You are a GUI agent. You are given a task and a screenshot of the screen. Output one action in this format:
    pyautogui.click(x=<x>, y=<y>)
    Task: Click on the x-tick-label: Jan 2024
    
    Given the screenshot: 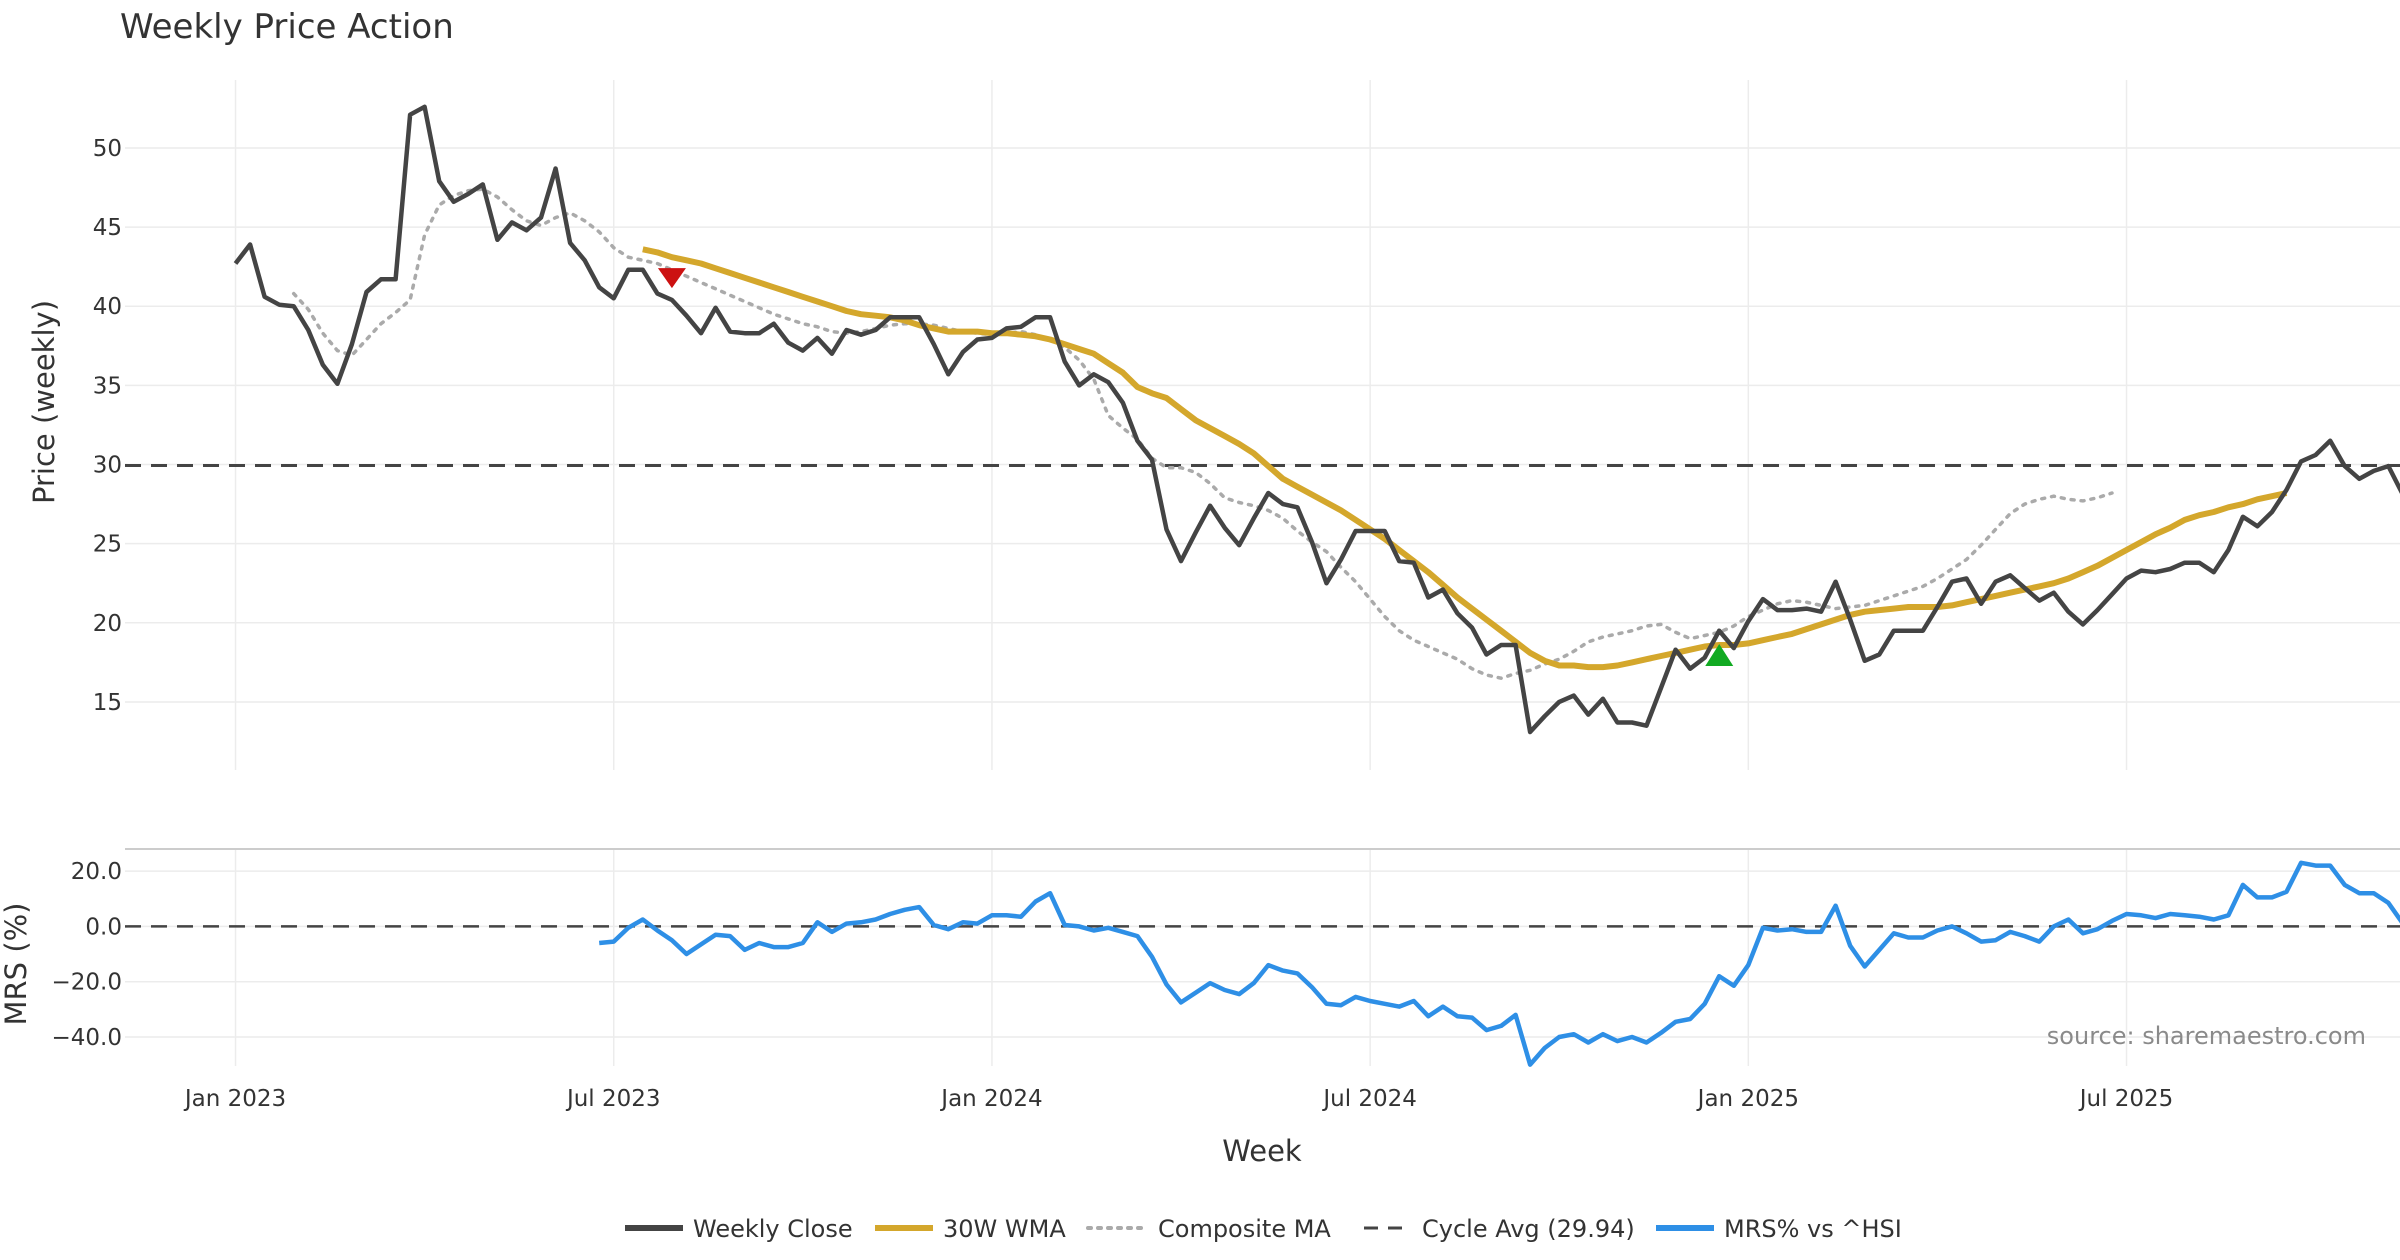 What is the action you would take?
    pyautogui.click(x=990, y=1099)
    